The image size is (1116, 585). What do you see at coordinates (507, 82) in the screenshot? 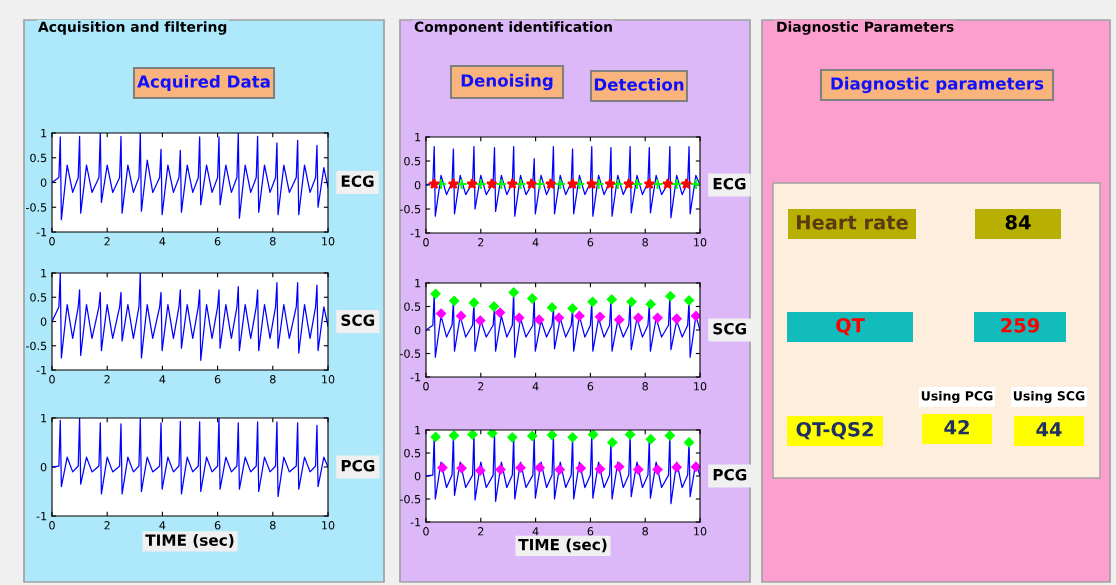
I see `text: Denoising` at bounding box center [507, 82].